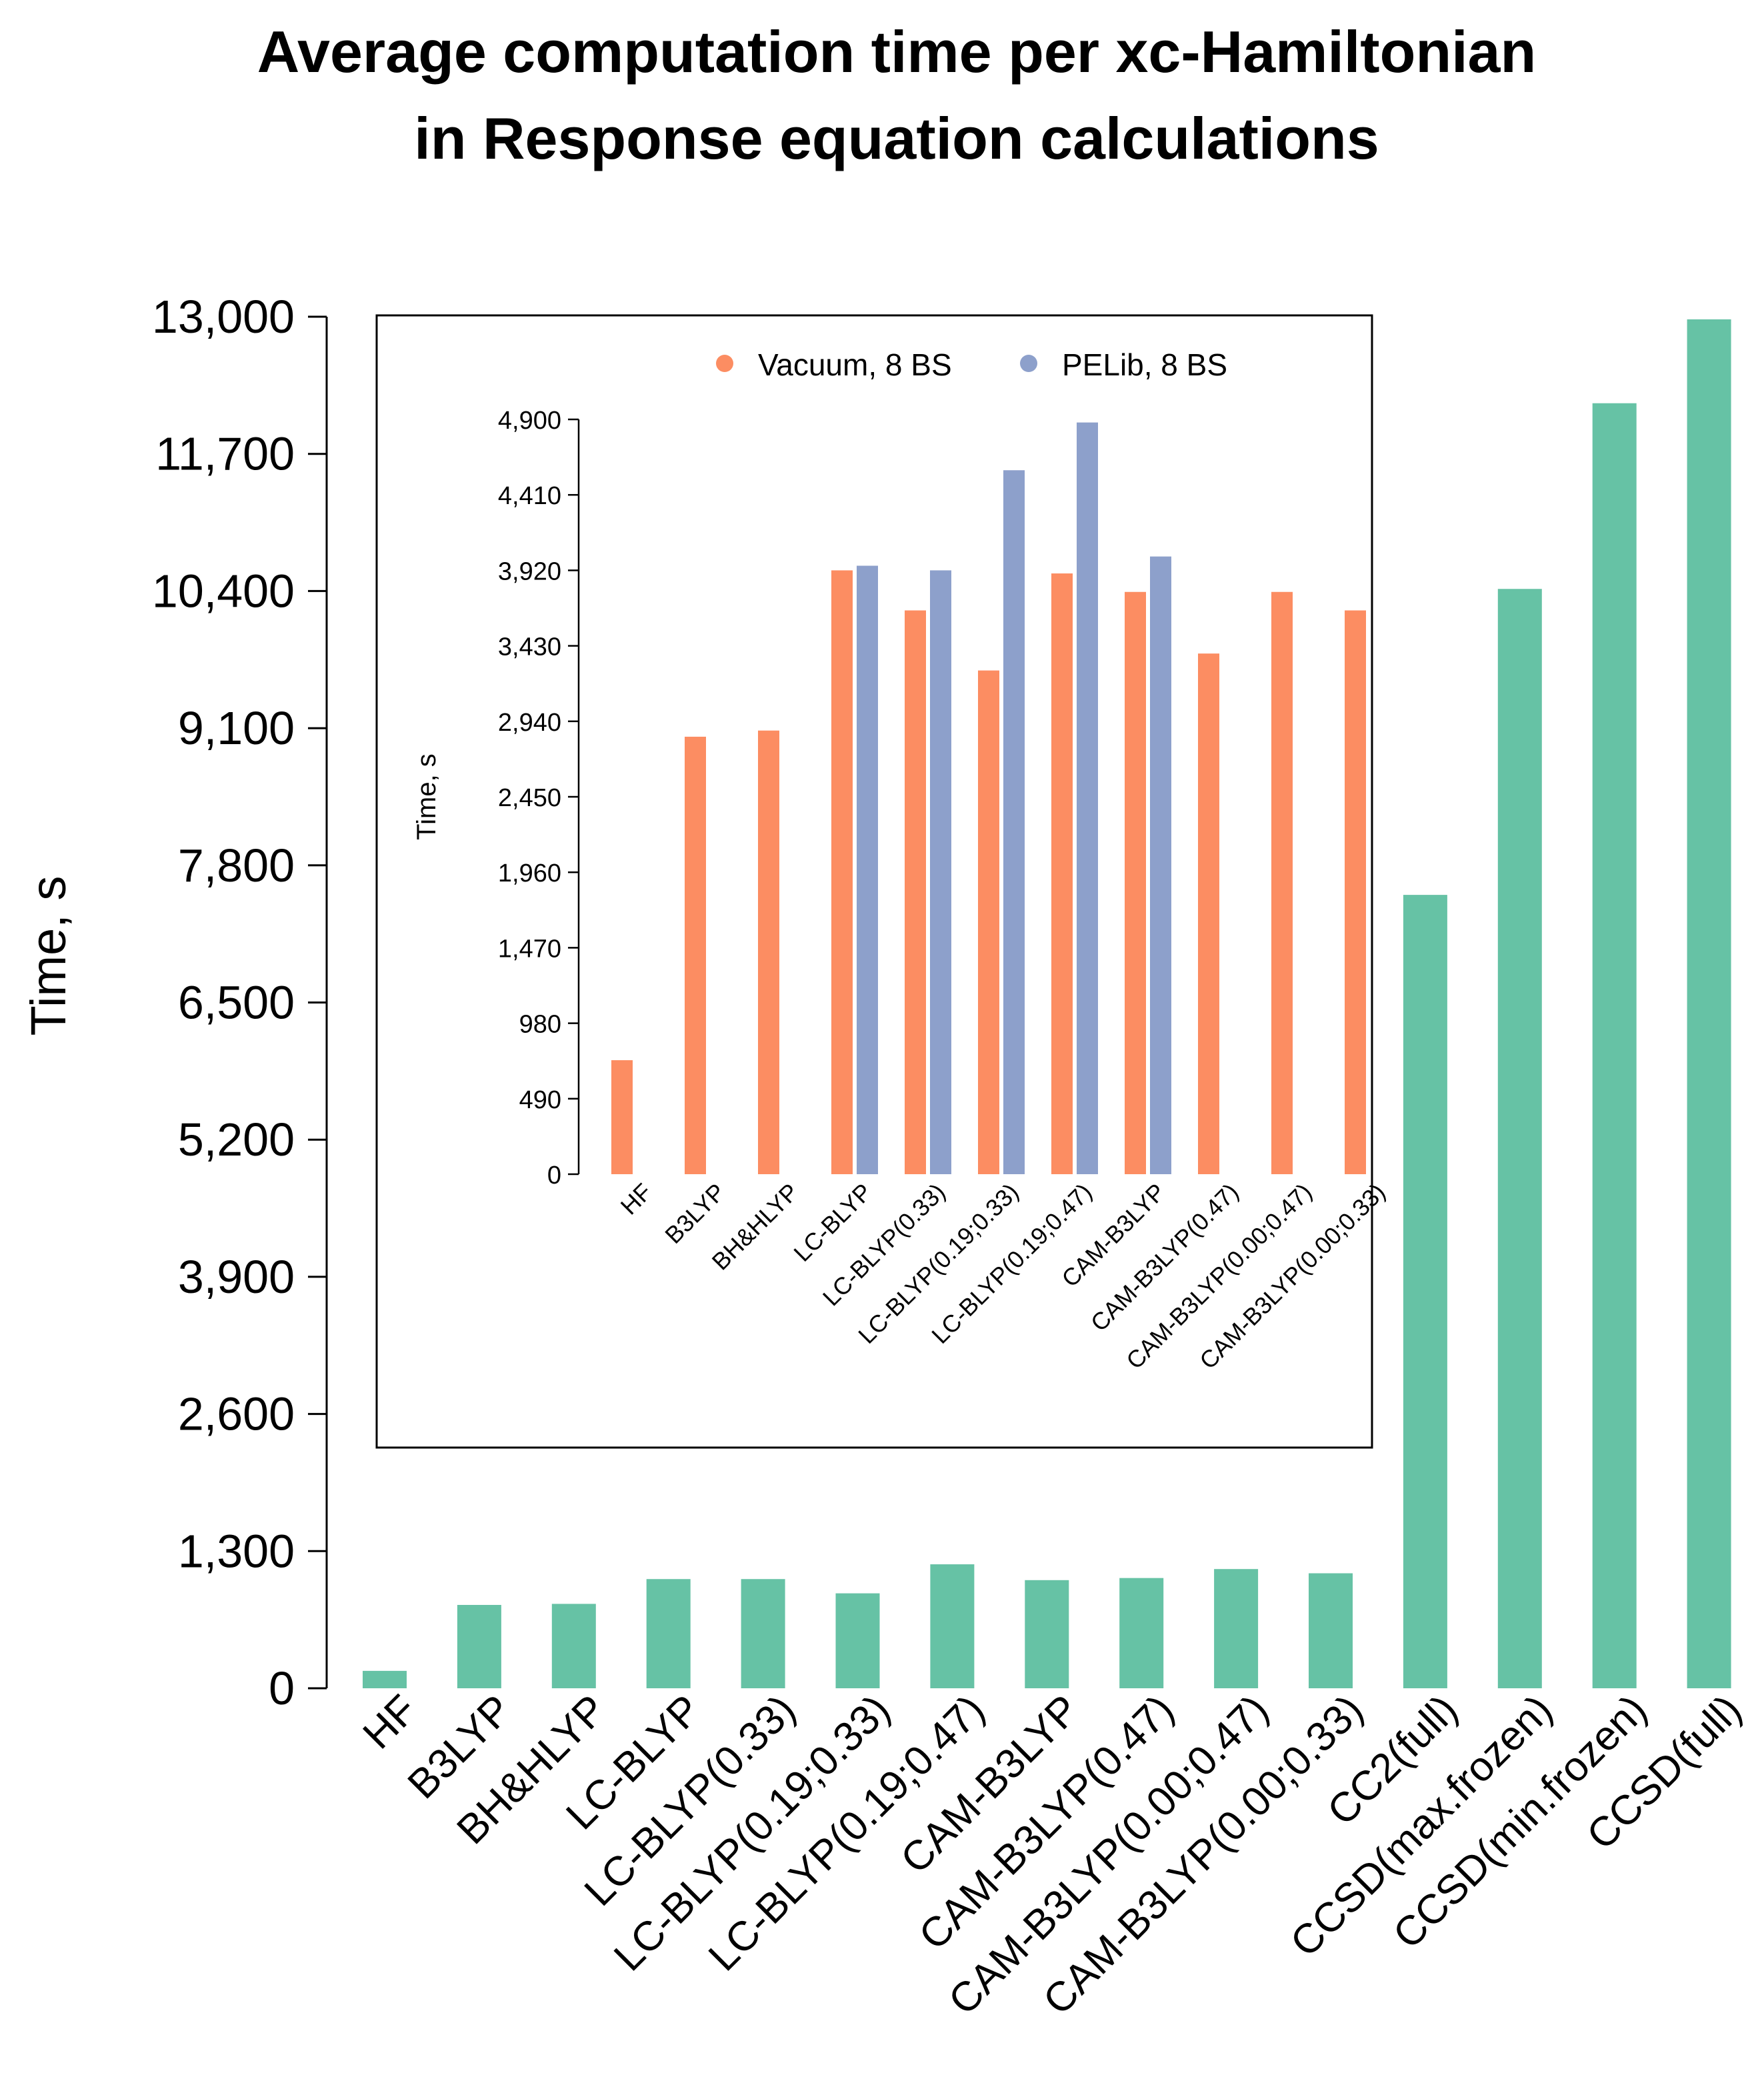  Describe the element at coordinates (236, 1414) in the screenshot. I see `main-y-tick-label: 2,600` at that location.